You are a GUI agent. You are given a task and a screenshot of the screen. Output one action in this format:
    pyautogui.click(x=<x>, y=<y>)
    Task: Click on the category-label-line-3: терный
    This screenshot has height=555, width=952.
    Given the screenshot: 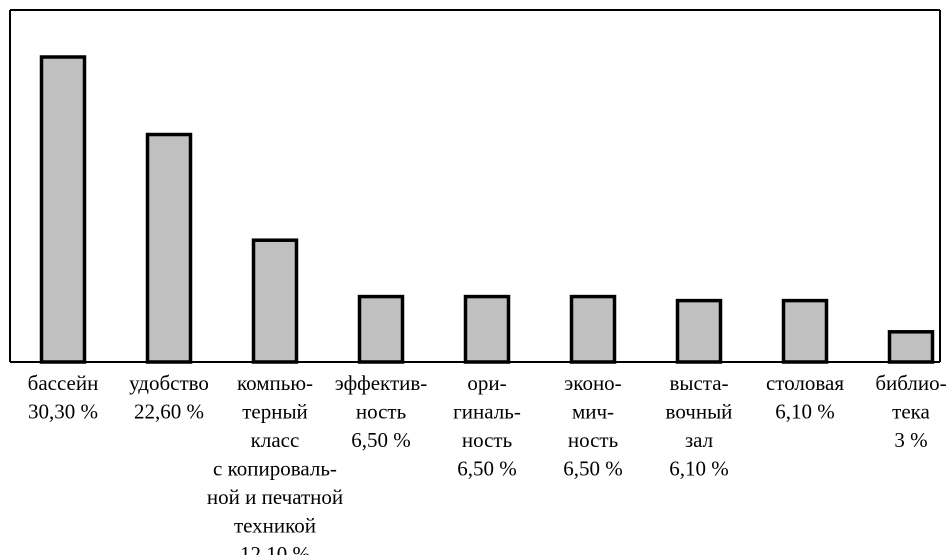 What is the action you would take?
    pyautogui.click(x=275, y=412)
    